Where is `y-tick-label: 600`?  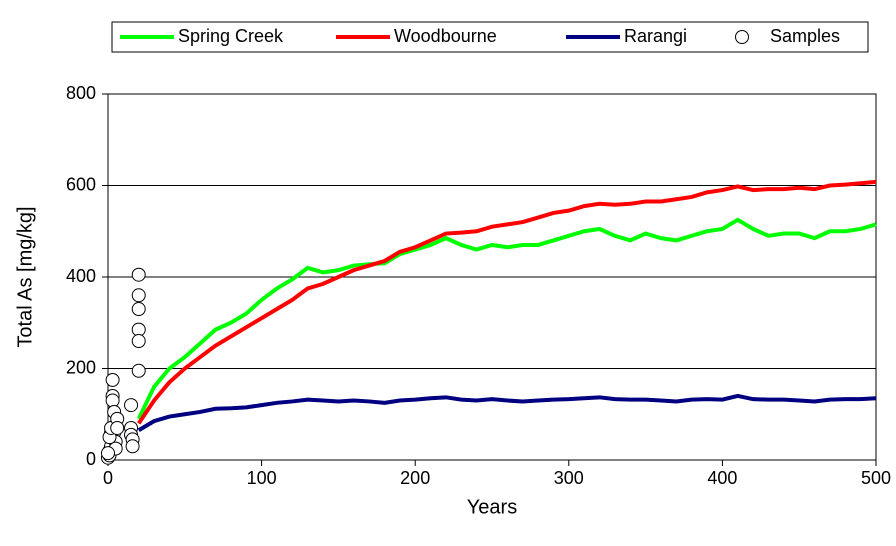
y-tick-label: 600 is located at coordinates (81, 184).